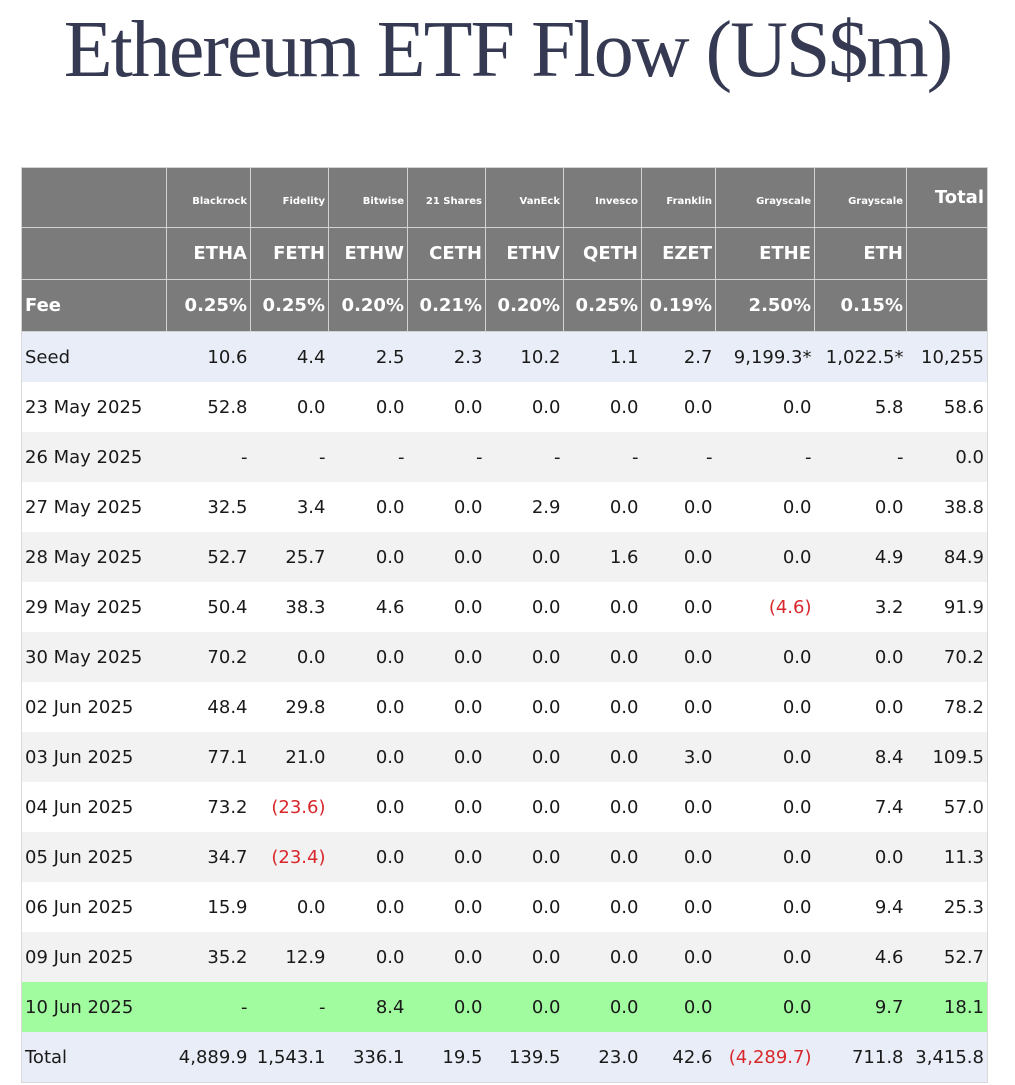 Image resolution: width=1015 pixels, height=1085 pixels. I want to click on ticker-header: QETH, so click(602, 253).